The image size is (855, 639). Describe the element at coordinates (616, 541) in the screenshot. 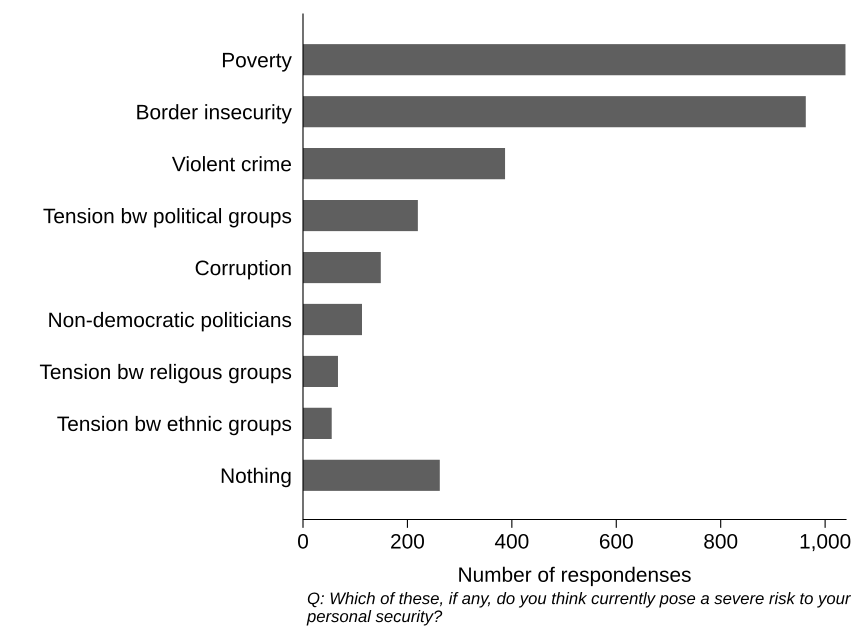

I see `x-tick-label: 600` at that location.